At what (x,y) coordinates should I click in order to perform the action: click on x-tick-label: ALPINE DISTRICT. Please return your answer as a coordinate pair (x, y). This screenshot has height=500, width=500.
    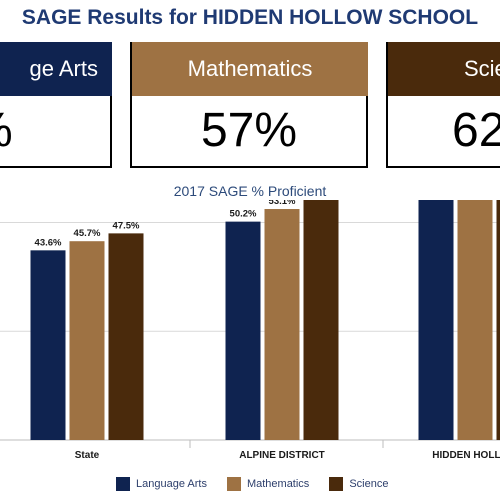
    Looking at the image, I should click on (282, 455).